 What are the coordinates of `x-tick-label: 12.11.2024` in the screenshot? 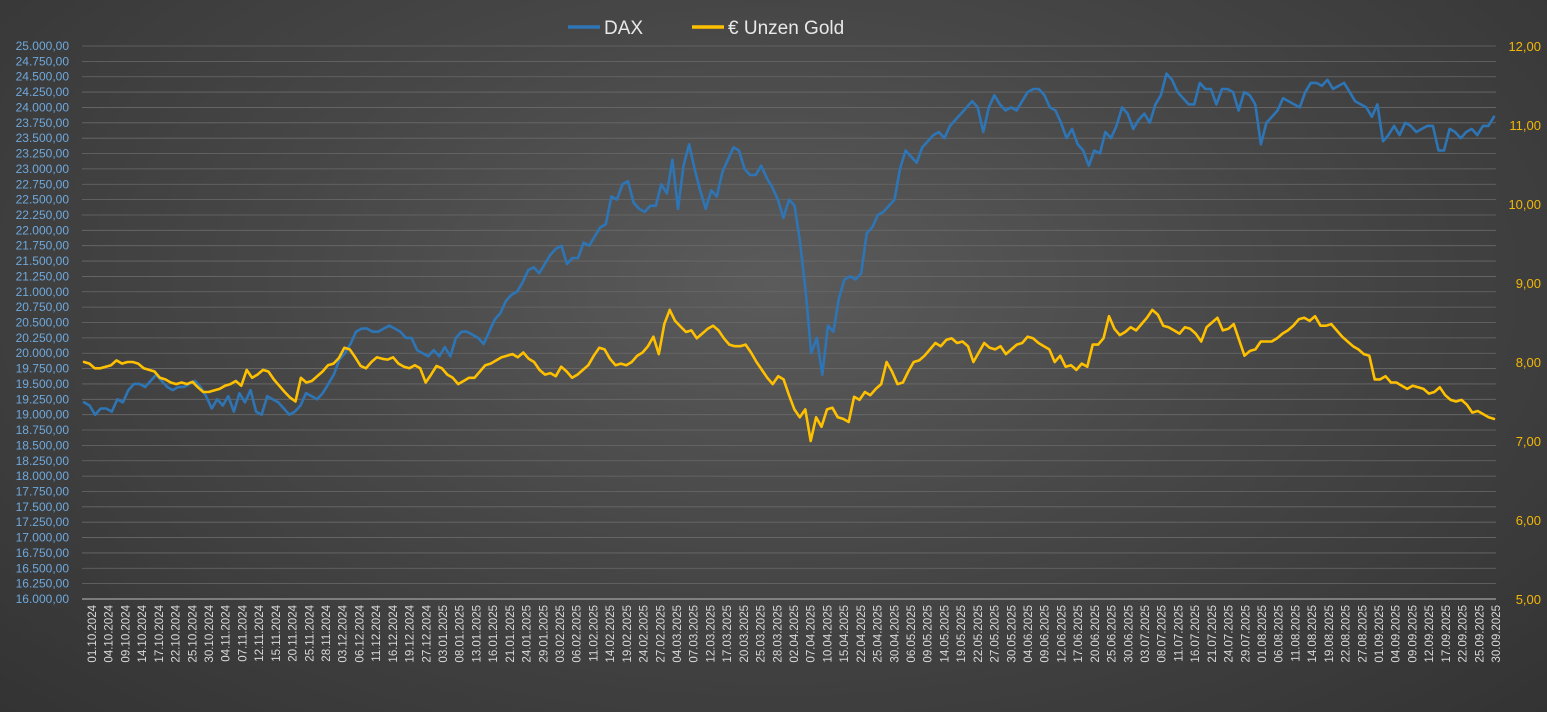 It's located at (260, 632).